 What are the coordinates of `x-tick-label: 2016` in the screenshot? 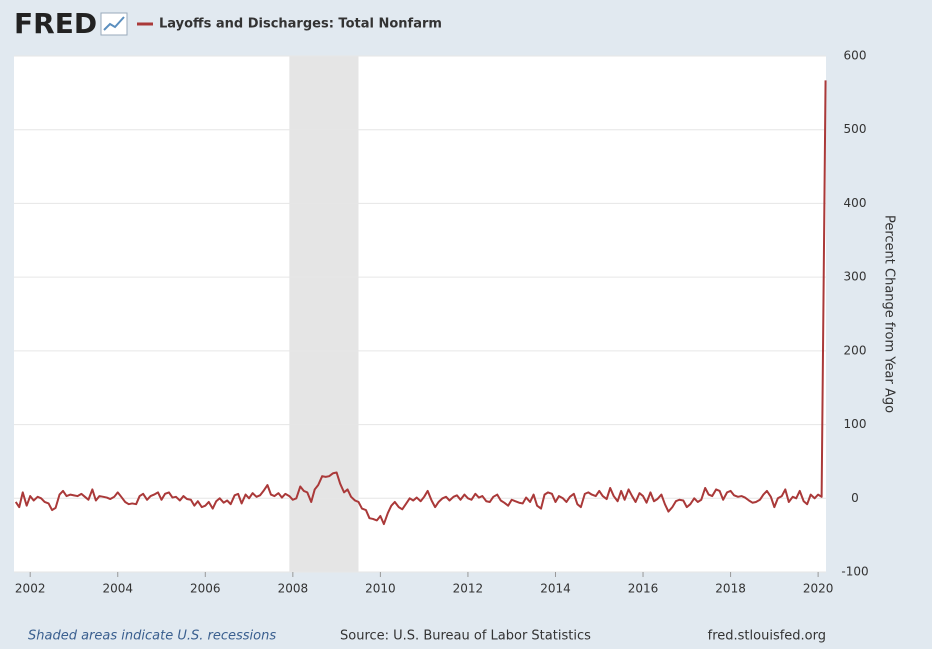 It's located at (643, 589).